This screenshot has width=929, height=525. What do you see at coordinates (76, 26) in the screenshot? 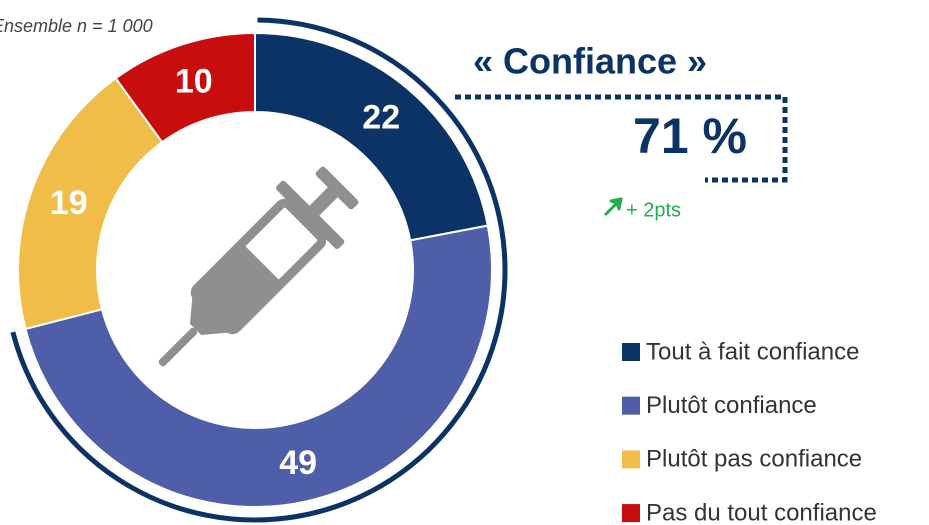
I see `subtitle: Ensemble n = 1 000` at bounding box center [76, 26].